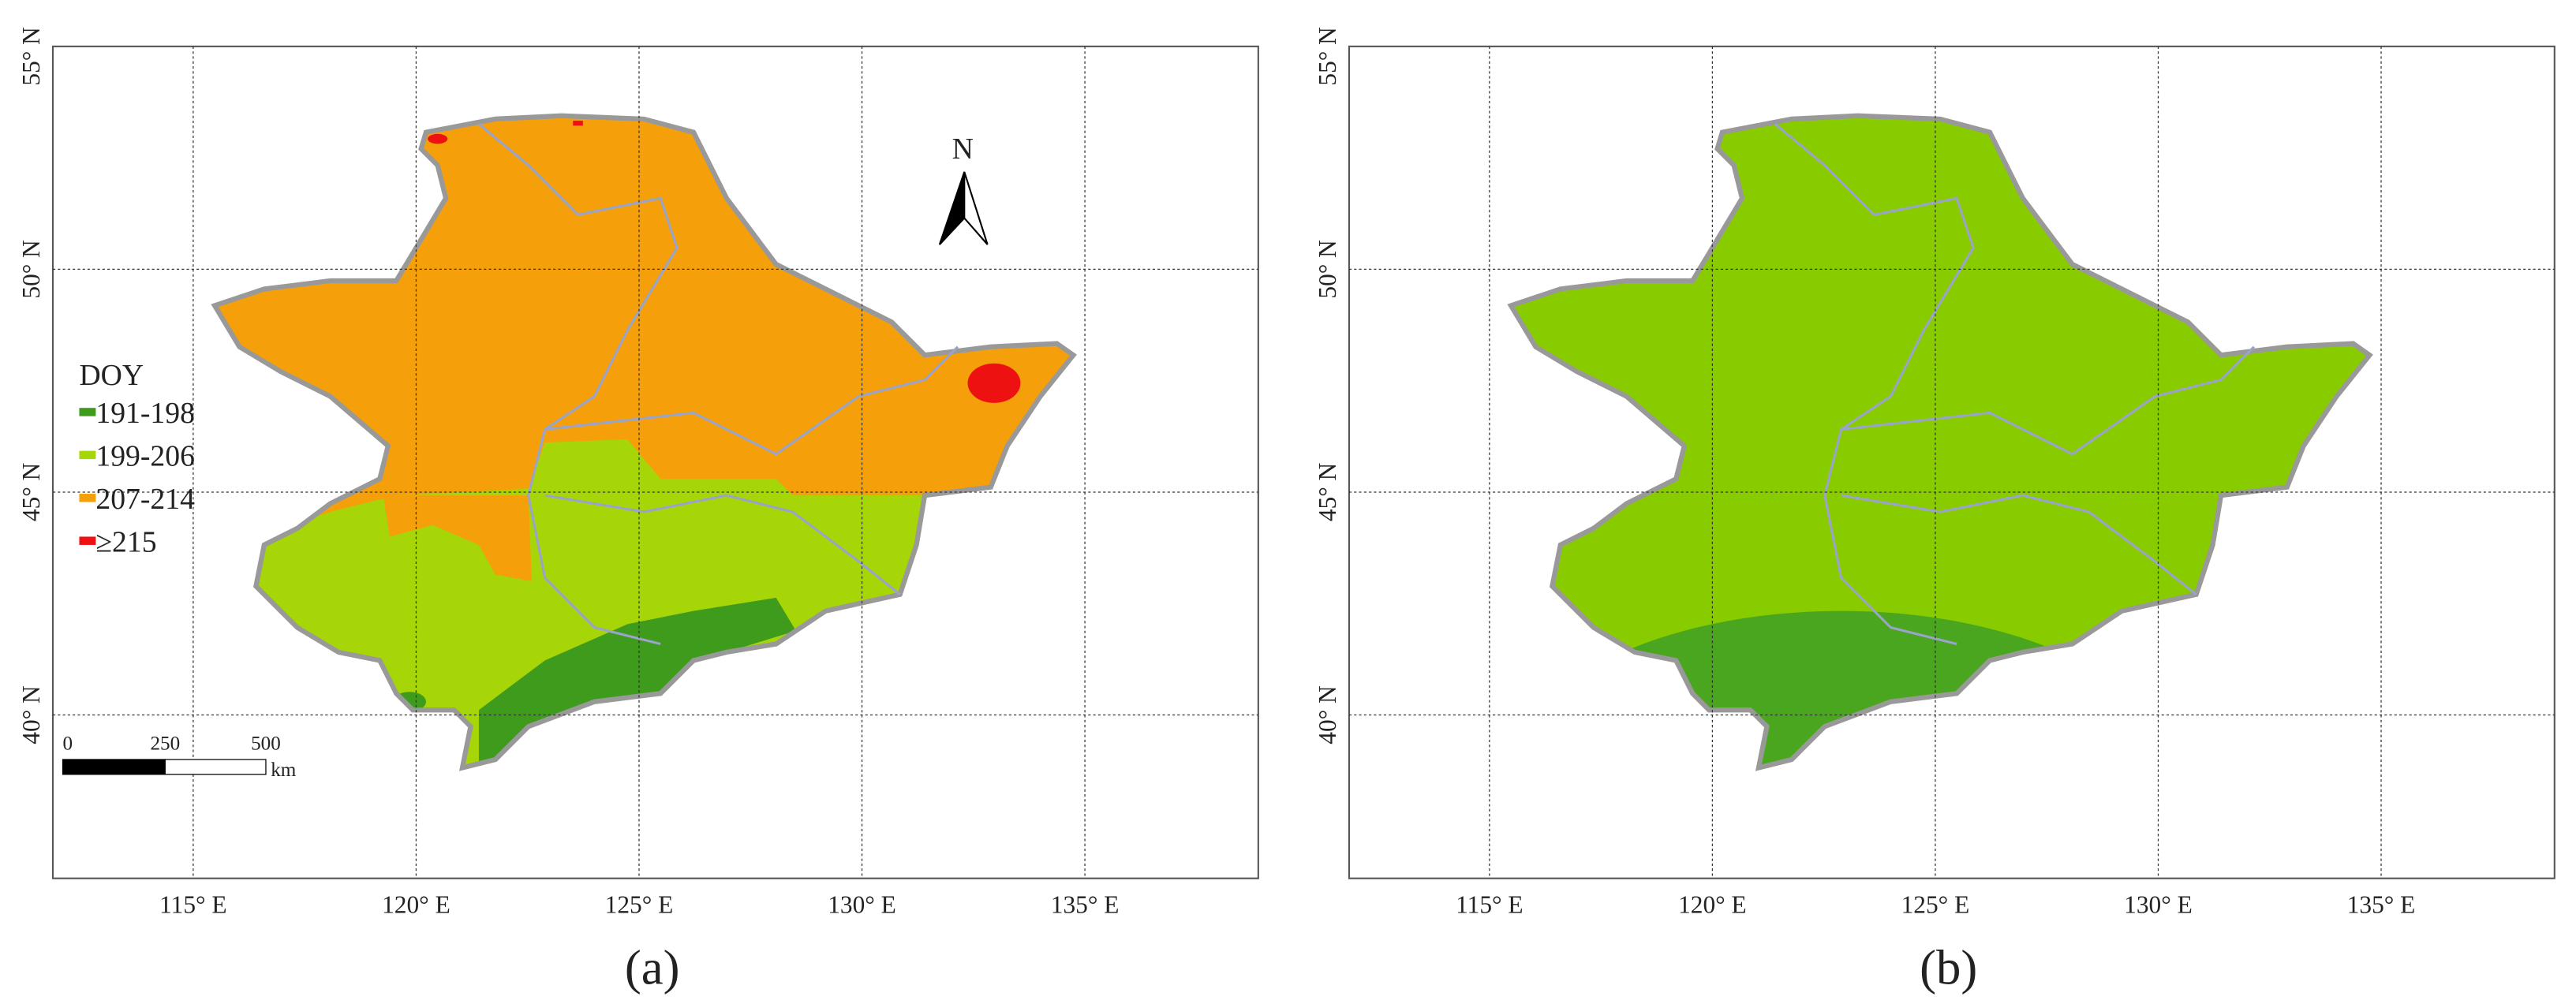  I want to click on panel-label: (b), so click(1948, 967).